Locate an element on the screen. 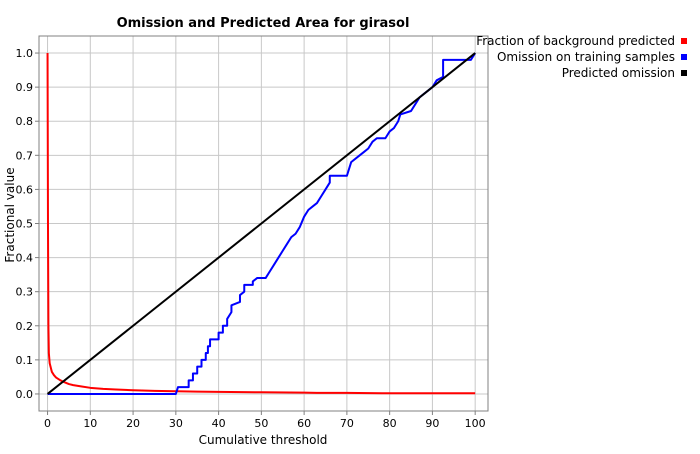  y-tick-label: 1.0 is located at coordinates (25, 53).